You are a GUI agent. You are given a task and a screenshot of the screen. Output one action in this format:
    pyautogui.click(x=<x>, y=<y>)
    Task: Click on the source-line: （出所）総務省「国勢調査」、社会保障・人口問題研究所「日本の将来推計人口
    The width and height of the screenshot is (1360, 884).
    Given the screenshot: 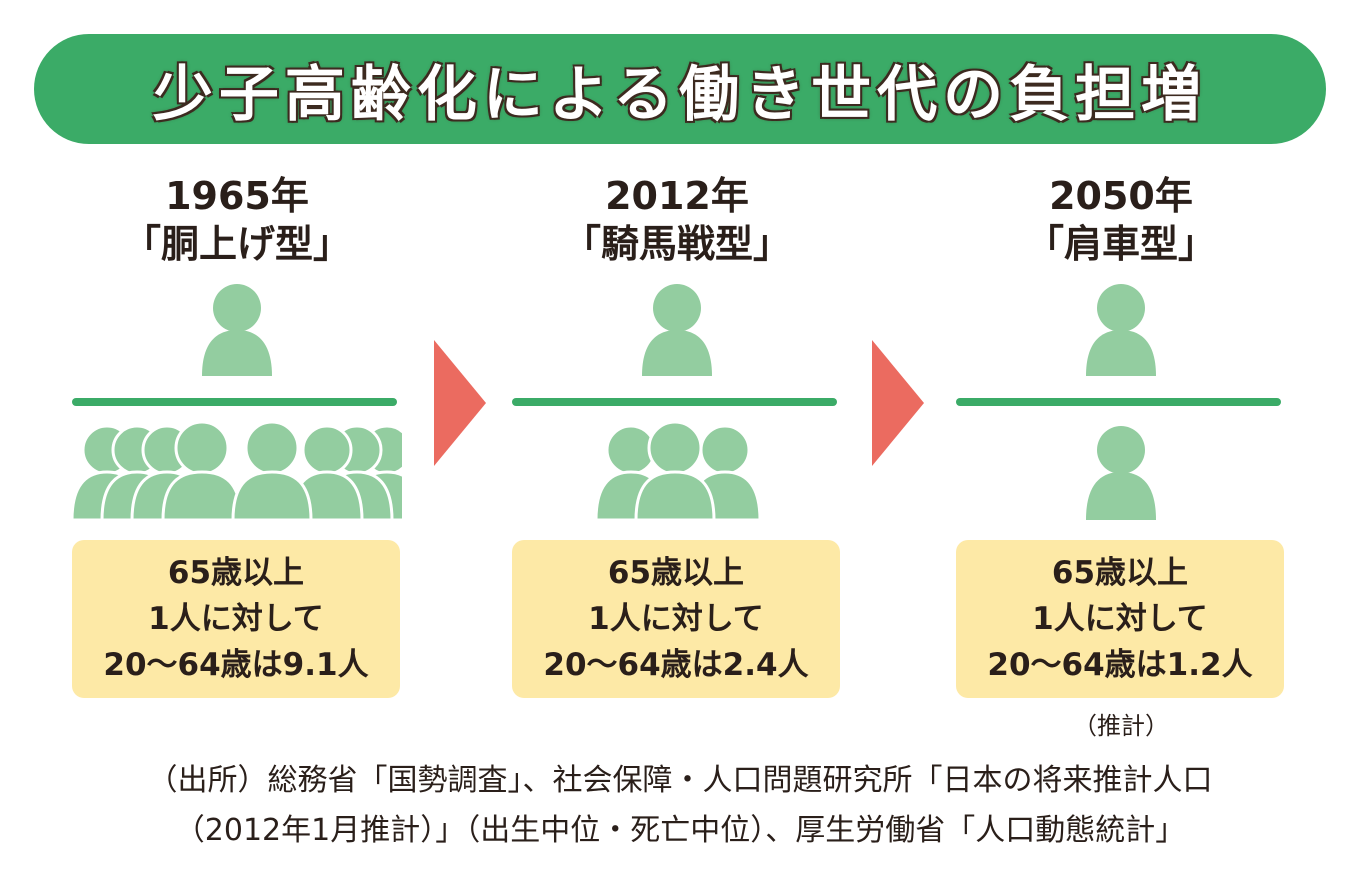 What is the action you would take?
    pyautogui.click(x=680, y=780)
    